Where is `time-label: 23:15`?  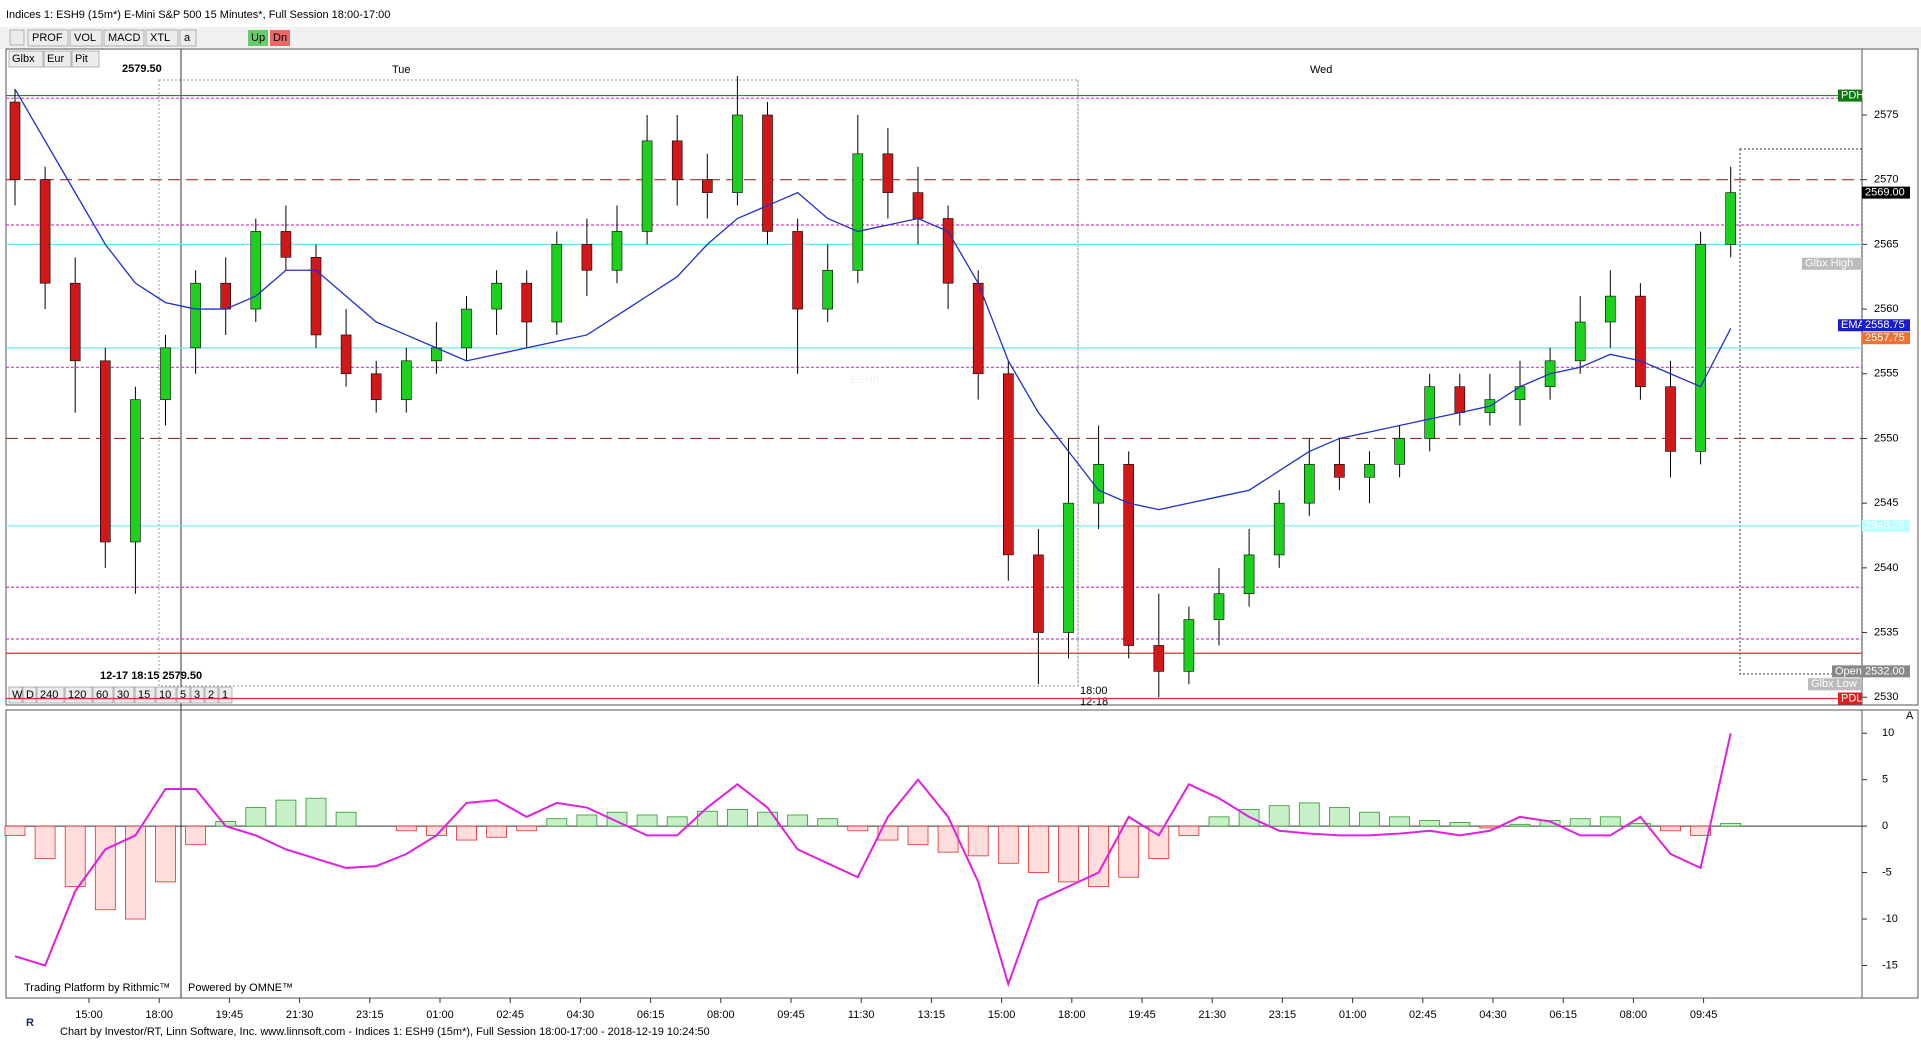 time-label: 23:15 is located at coordinates (370, 1015).